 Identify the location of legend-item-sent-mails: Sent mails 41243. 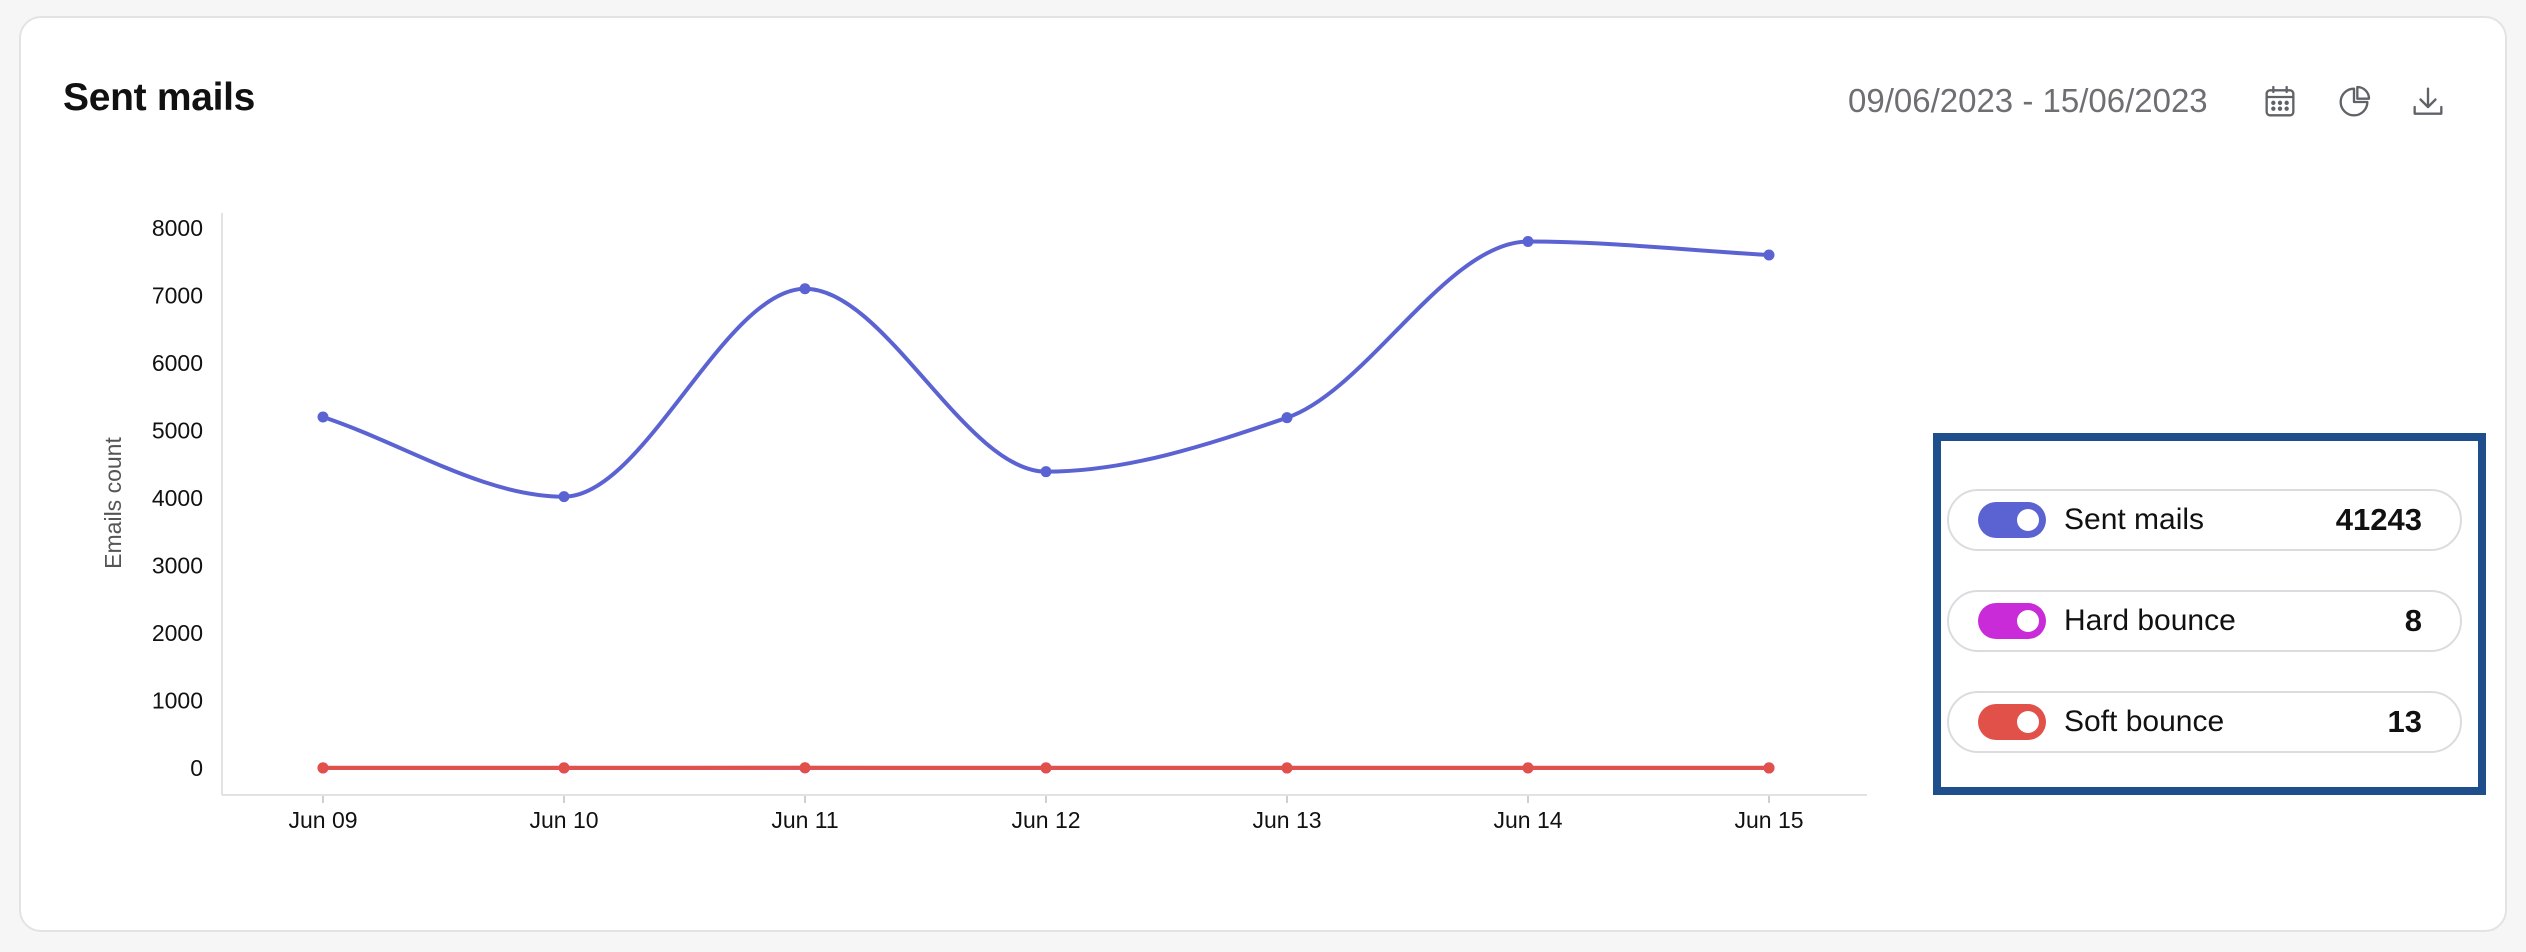
(2204, 520).